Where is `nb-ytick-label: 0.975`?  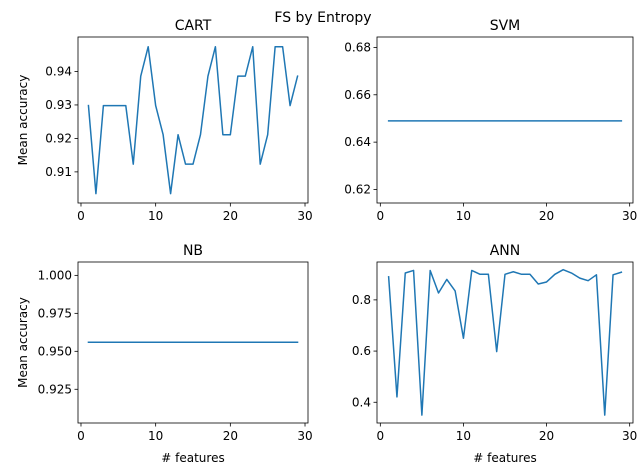
nb-ytick-label: 0.975 is located at coordinates (55, 313).